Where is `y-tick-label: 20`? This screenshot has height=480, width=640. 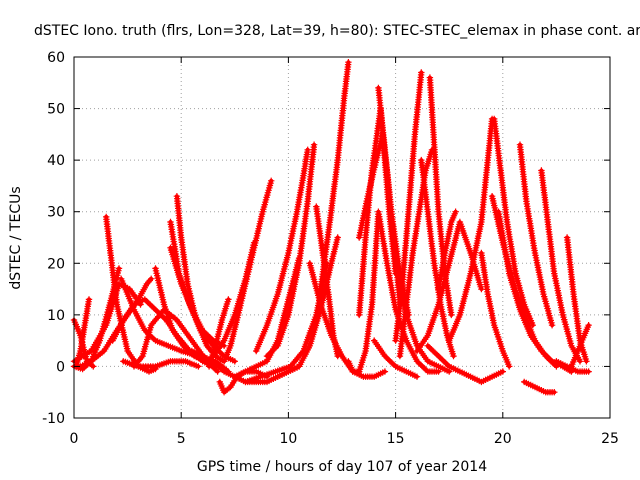
y-tick-label: 20 is located at coordinates (56, 264).